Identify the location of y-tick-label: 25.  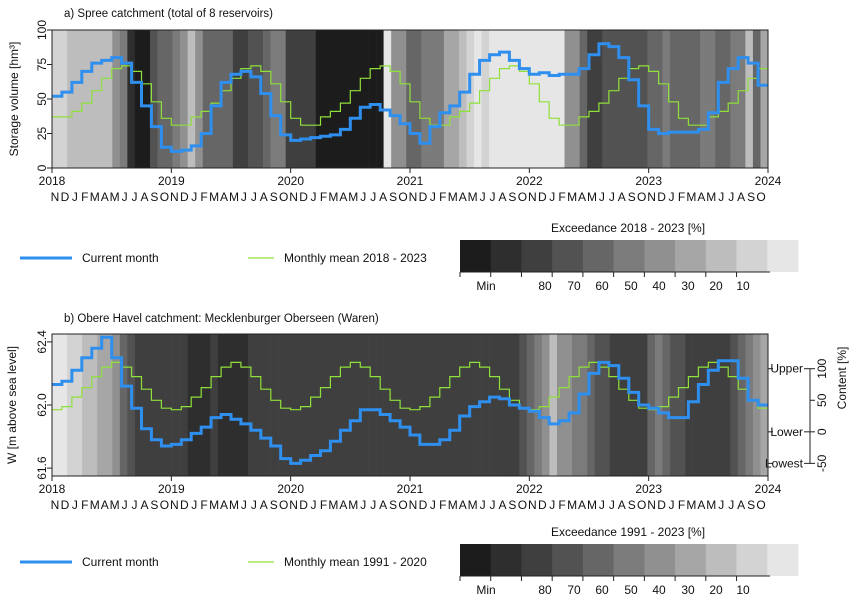
(42, 134).